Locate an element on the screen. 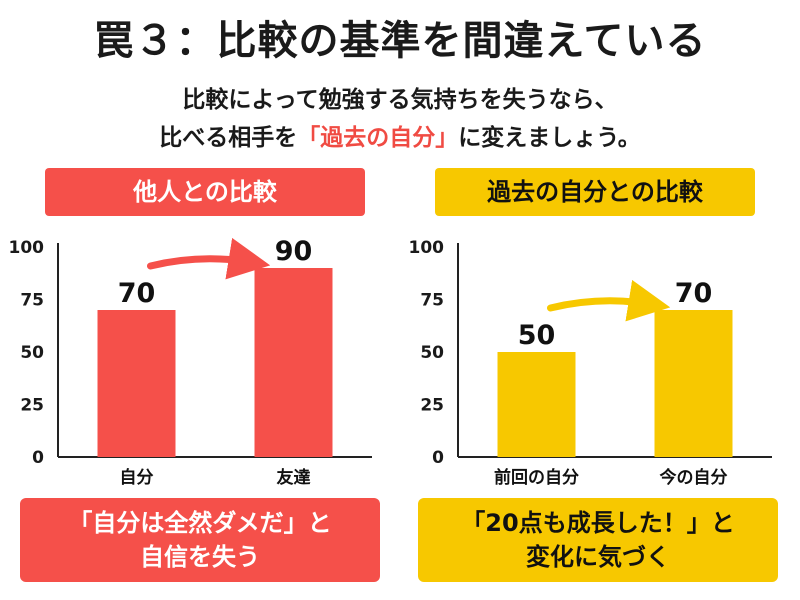 The height and width of the screenshot is (600, 800). right-ytick-label: 0 is located at coordinates (438, 458).